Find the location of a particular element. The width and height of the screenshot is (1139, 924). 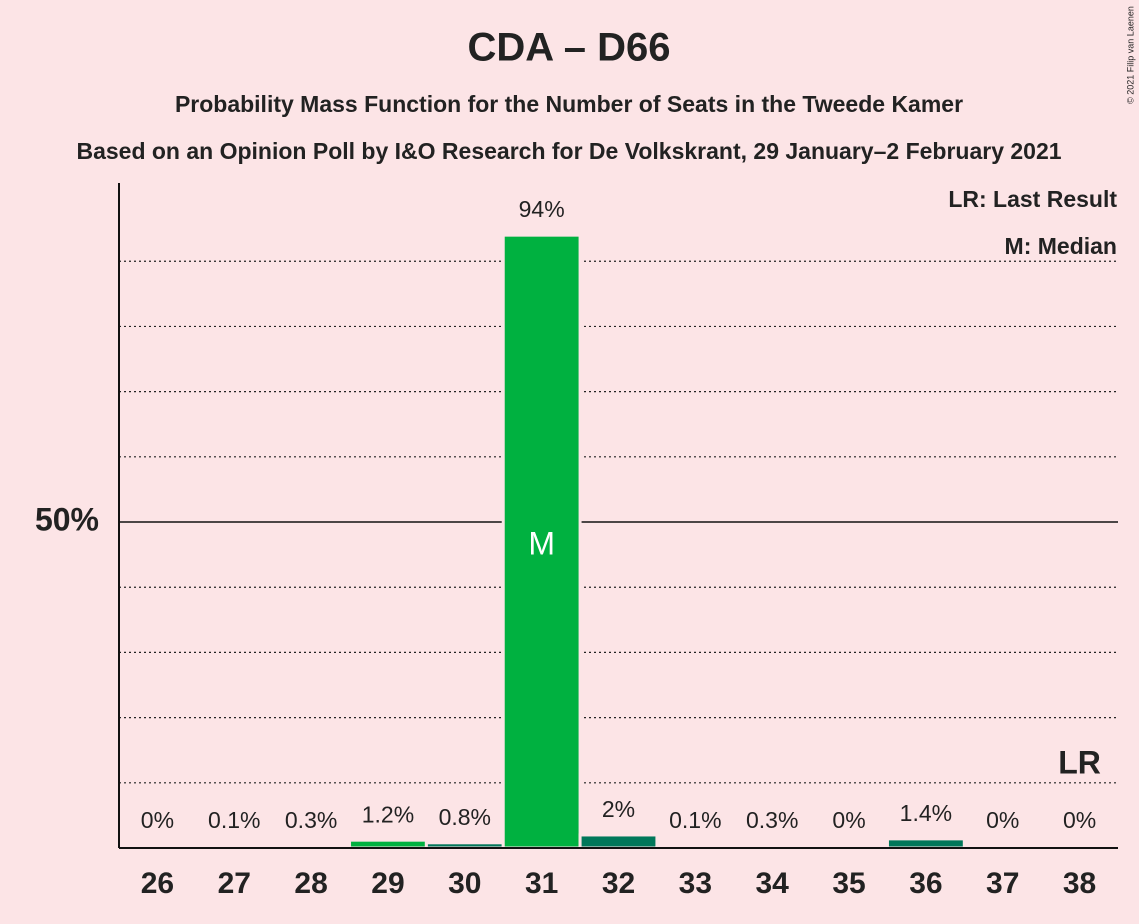

value-label: 2% is located at coordinates (618, 809).